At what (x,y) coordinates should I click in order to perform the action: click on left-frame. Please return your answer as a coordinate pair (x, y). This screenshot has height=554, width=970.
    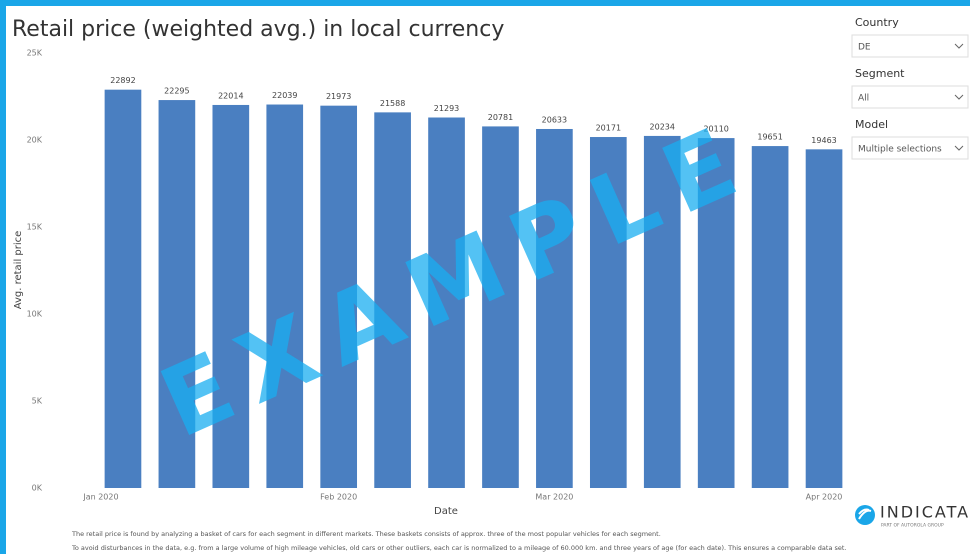
    Looking at the image, I should click on (3, 277).